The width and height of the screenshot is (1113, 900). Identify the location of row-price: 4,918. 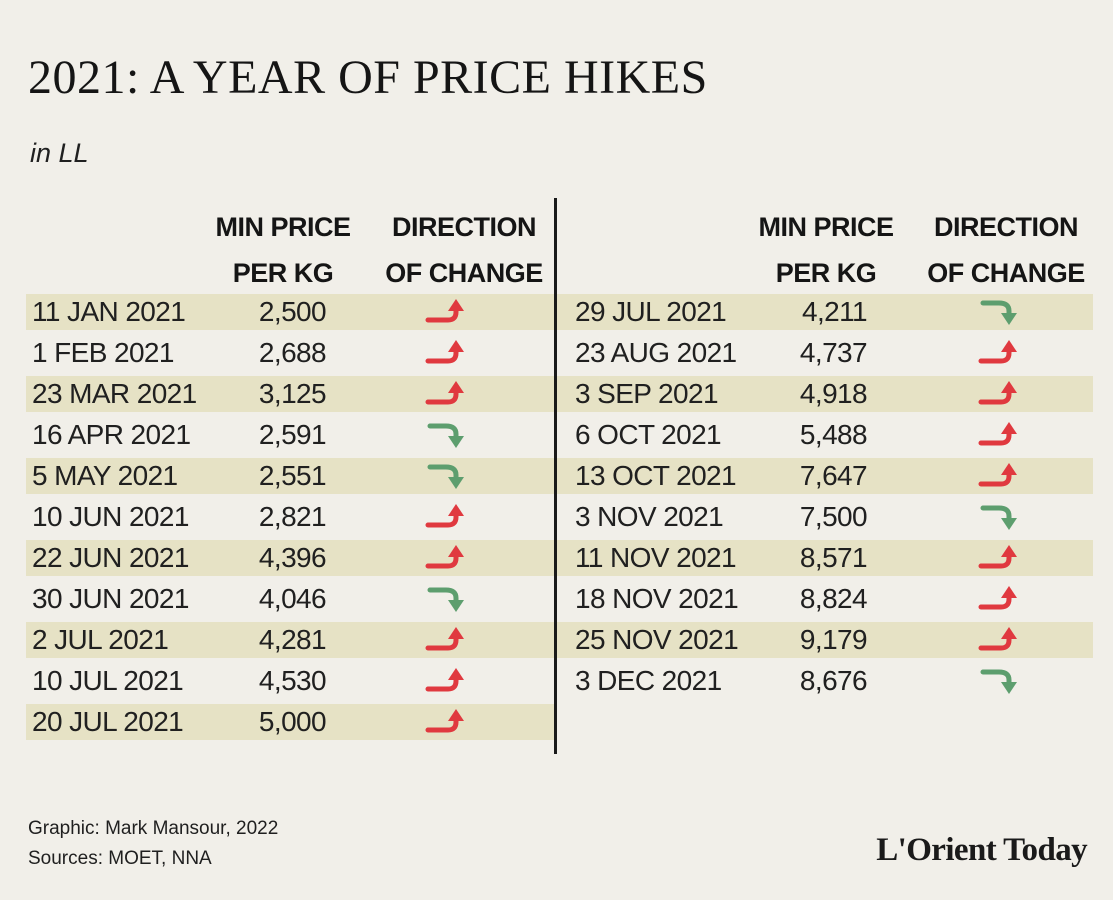
(833, 393).